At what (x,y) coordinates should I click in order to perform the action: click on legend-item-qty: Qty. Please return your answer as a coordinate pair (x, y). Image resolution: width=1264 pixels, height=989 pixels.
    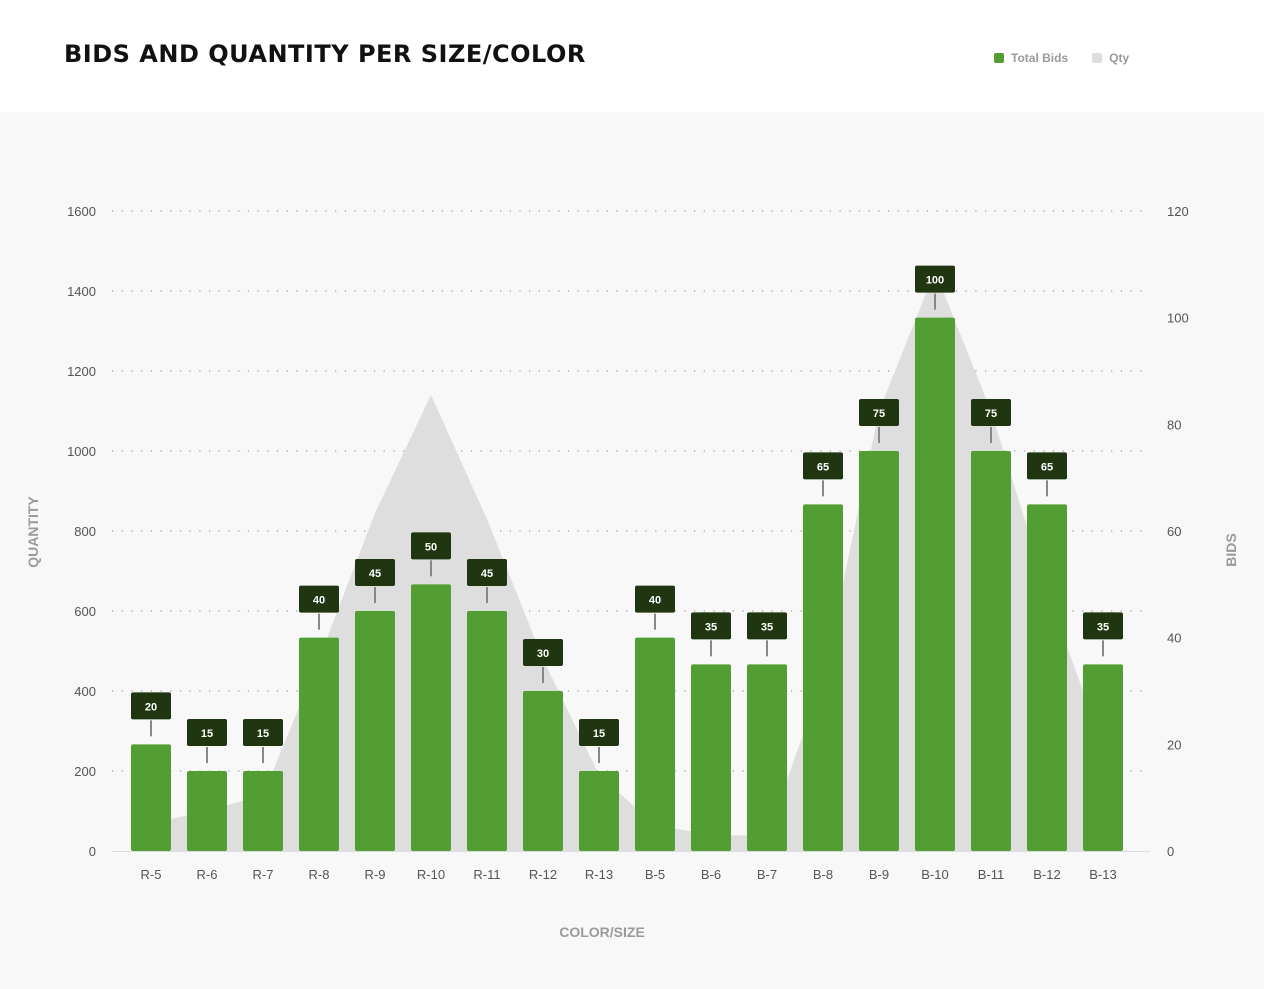
    Looking at the image, I should click on (1110, 58).